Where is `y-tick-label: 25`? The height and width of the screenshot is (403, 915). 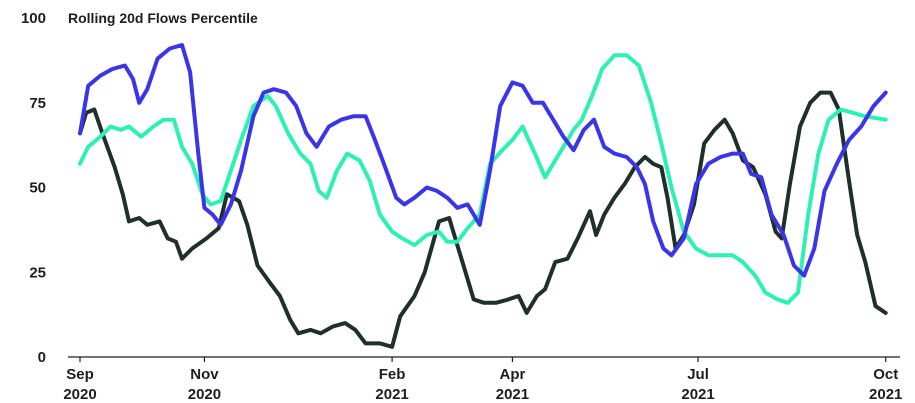
y-tick-label: 25 is located at coordinates (37, 272).